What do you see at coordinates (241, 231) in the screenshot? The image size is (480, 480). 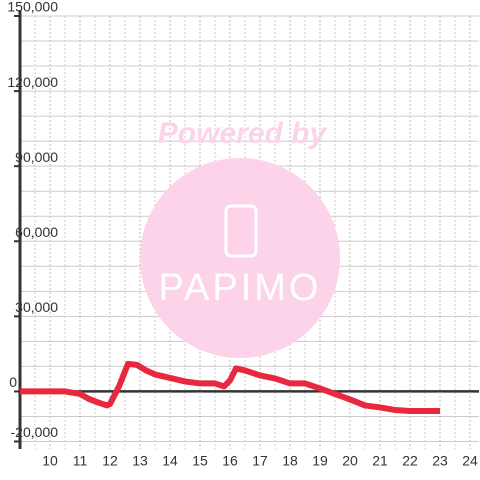 I see `watermark-icon` at bounding box center [241, 231].